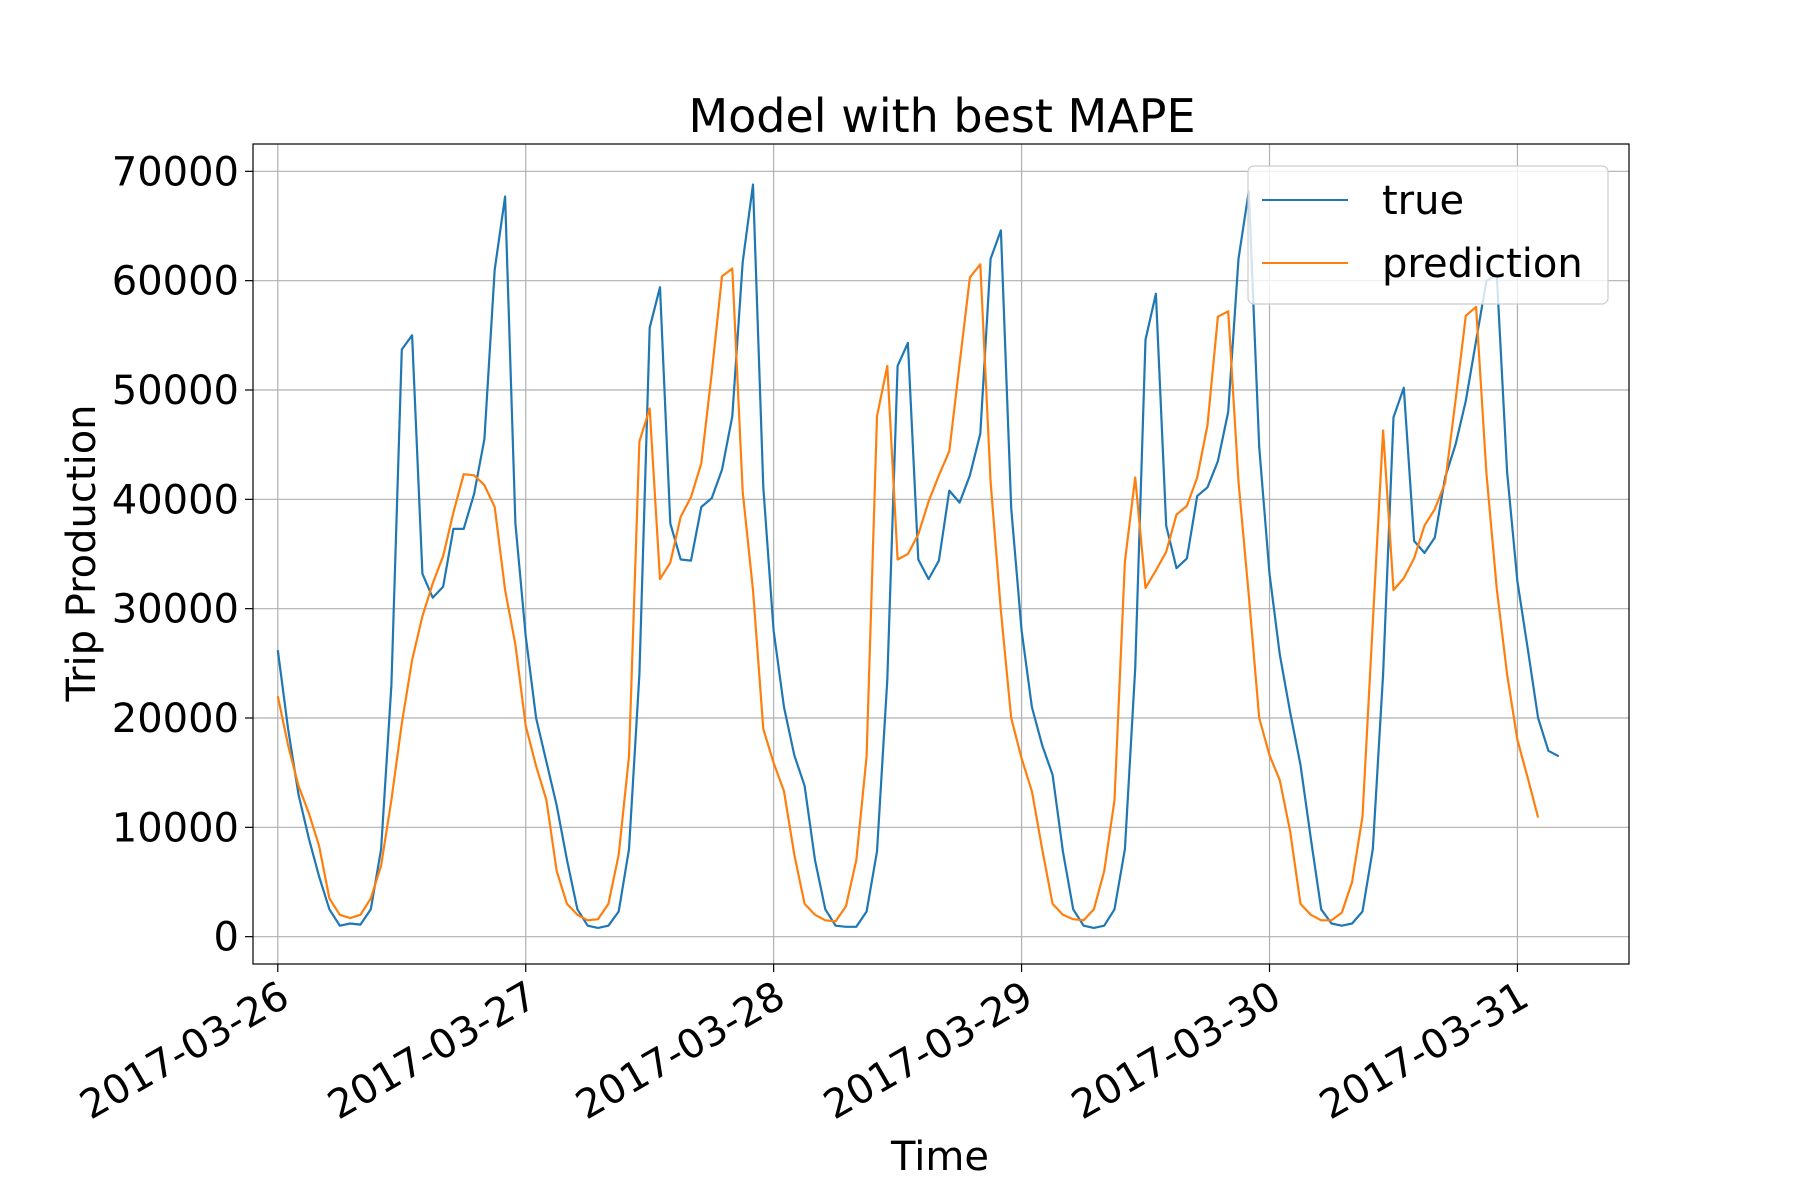 The height and width of the screenshot is (1200, 1800). Describe the element at coordinates (928, 1051) in the screenshot. I see `x-tick-label: 2017-03-29` at that location.